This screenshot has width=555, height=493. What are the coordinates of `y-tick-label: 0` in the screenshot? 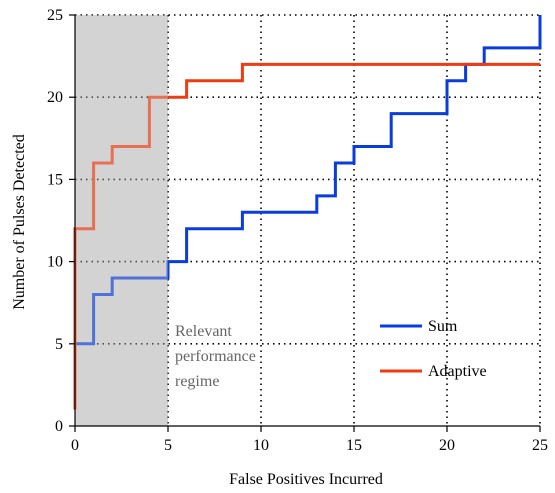 It's located at (59, 426).